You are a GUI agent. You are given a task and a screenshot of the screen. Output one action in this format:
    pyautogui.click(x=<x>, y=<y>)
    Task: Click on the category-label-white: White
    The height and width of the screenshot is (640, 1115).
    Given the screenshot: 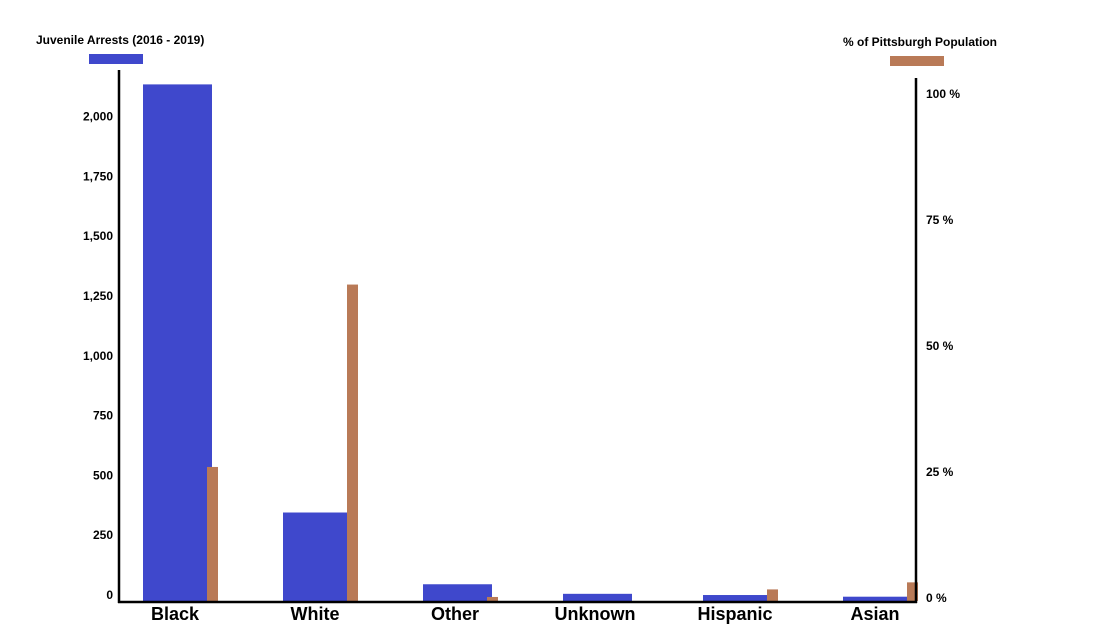 What is the action you would take?
    pyautogui.click(x=315, y=614)
    